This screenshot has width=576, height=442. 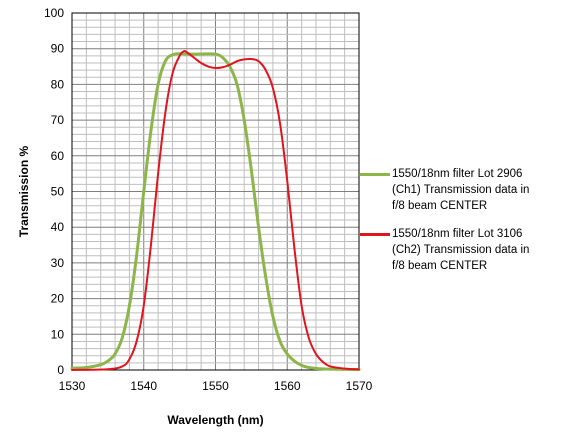 What do you see at coordinates (54, 13) in the screenshot?
I see `y-tick-label: 100` at bounding box center [54, 13].